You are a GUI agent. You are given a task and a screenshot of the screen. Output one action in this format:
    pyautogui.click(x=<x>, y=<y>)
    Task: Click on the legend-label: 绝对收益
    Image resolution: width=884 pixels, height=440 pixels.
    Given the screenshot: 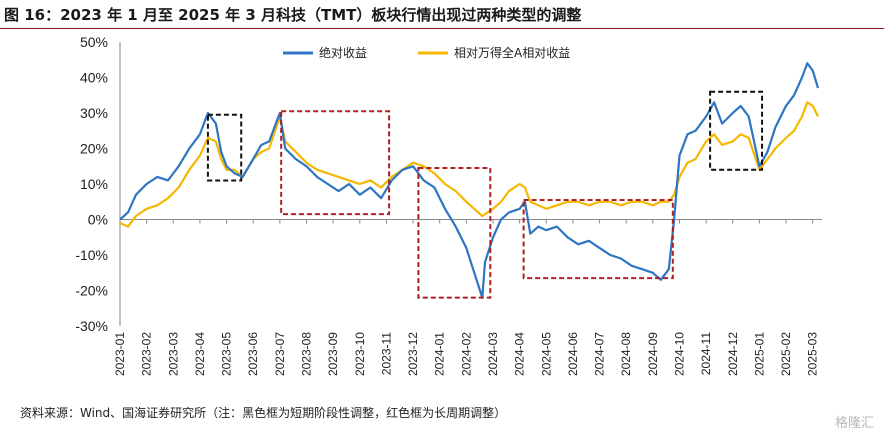 What is the action you would take?
    pyautogui.click(x=343, y=52)
    